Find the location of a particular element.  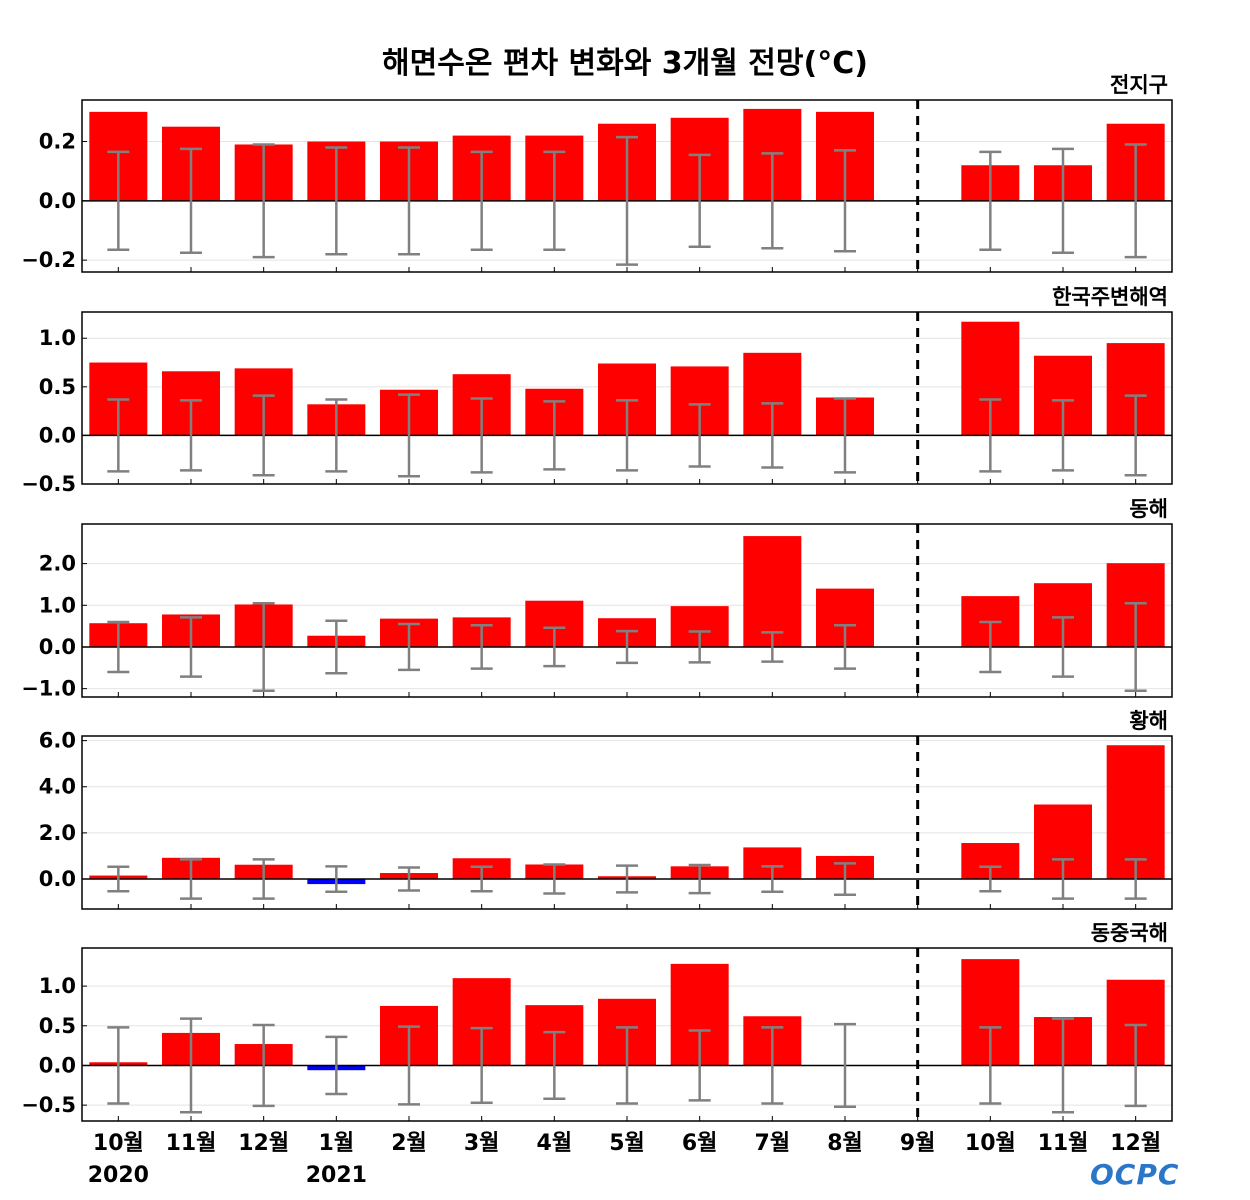

x-month-label: 3월 is located at coordinates (482, 1143).